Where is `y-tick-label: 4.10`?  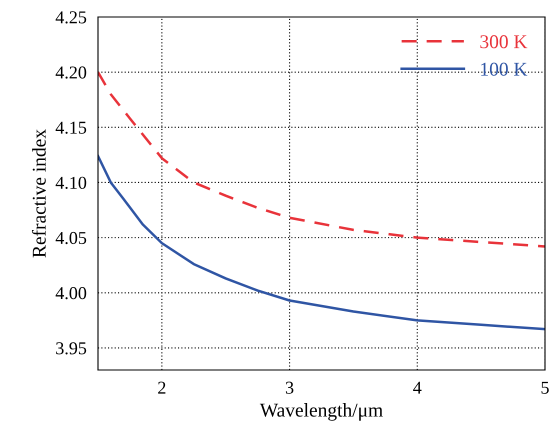
y-tick-label: 4.10 is located at coordinates (71, 182).